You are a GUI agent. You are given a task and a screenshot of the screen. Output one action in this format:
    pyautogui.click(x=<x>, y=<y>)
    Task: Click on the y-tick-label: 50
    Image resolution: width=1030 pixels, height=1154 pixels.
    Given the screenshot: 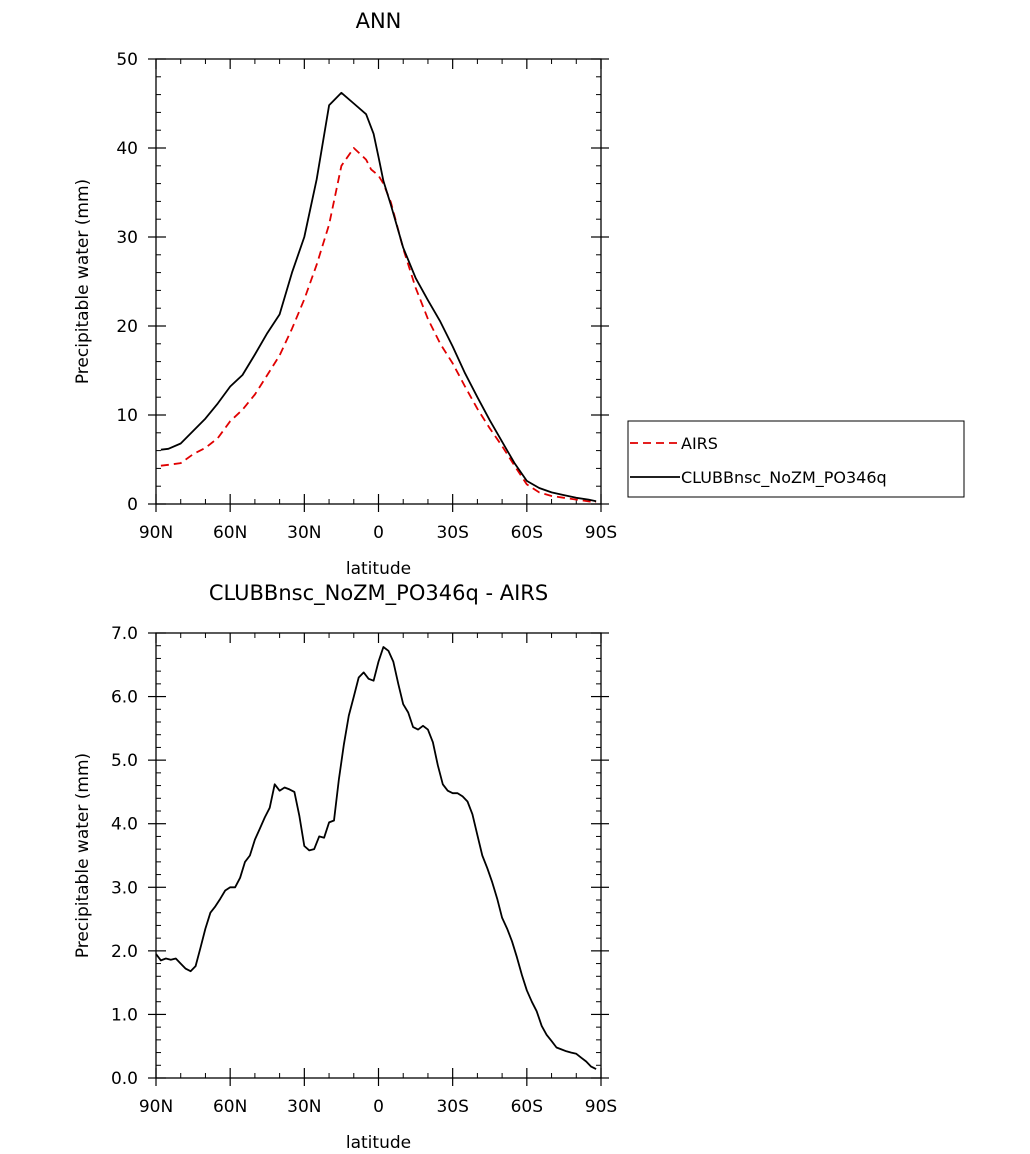 What is the action you would take?
    pyautogui.click(x=127, y=60)
    